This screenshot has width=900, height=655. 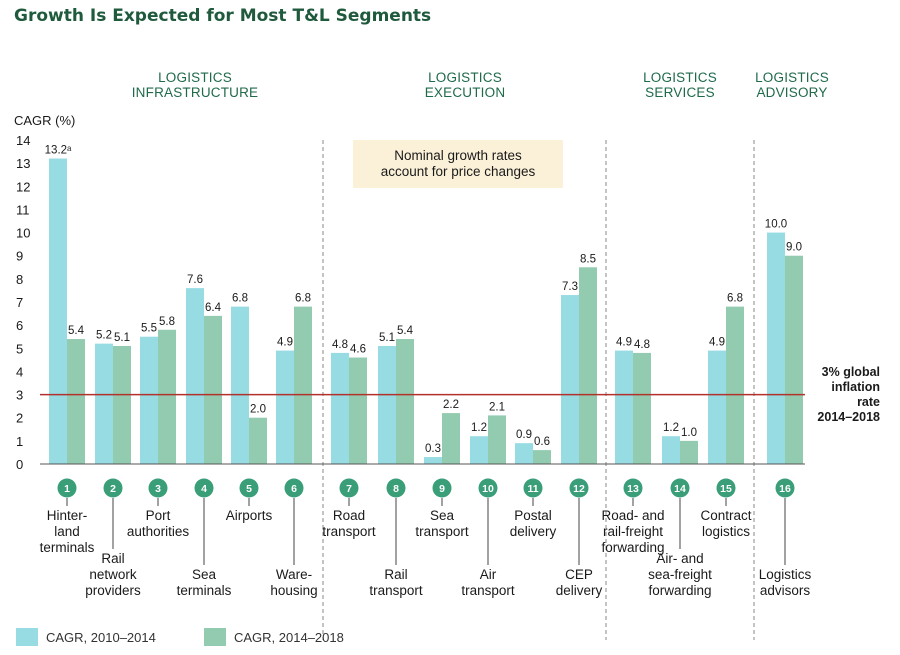 What do you see at coordinates (524, 435) in the screenshot?
I see `data-label: 0.9` at bounding box center [524, 435].